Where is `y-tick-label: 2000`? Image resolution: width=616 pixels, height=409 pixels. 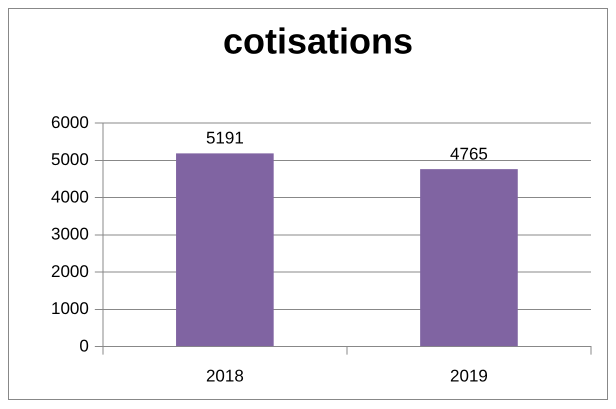 y-tick-label: 2000 is located at coordinates (69, 271).